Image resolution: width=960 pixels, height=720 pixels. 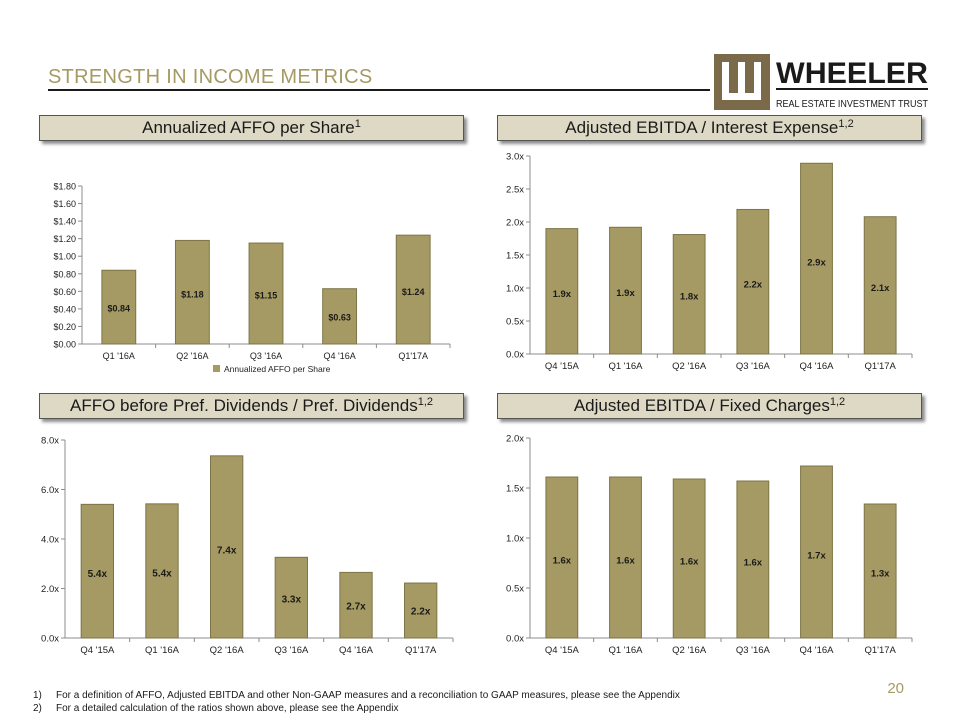 What do you see at coordinates (852, 73) in the screenshot?
I see `logo-name: WHEELER` at bounding box center [852, 73].